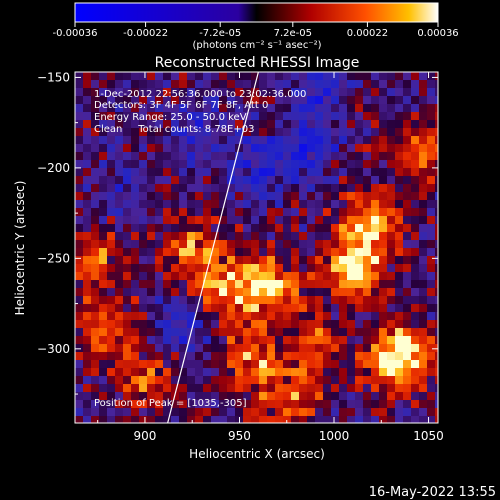 The height and width of the screenshot is (500, 500). What do you see at coordinates (174, 129) in the screenshot?
I see `info-line-counts: Clean Total counts: 8.78E+03` at bounding box center [174, 129].